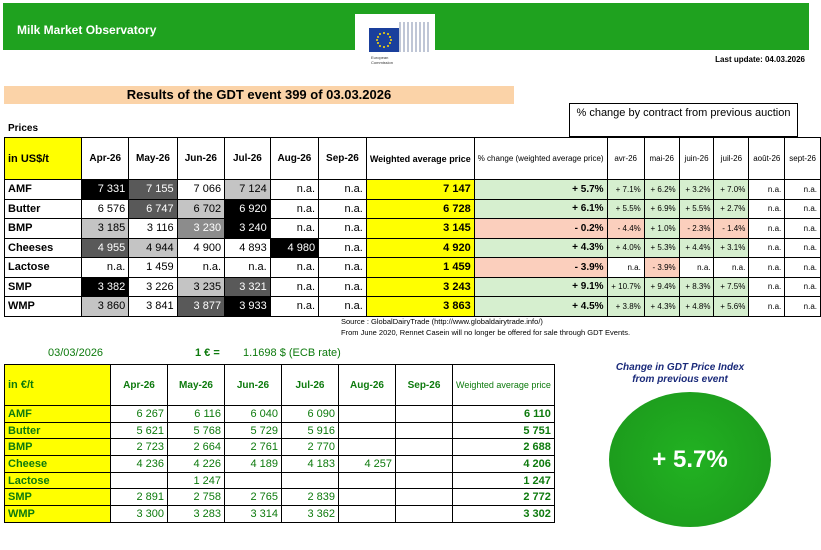 This screenshot has height=550, width=821. What do you see at coordinates (414, 37) in the screenshot?
I see `berlaymont-building-icon` at bounding box center [414, 37].